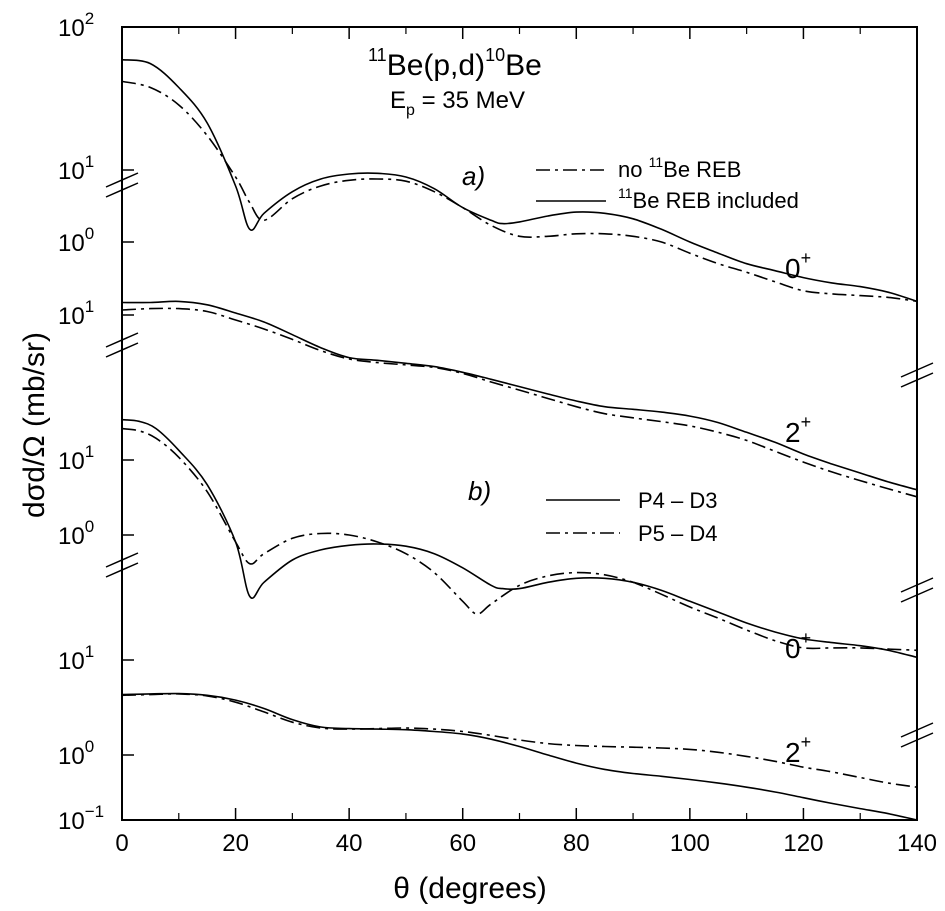 Image resolution: width=945 pixels, height=911 pixels. What do you see at coordinates (89, 18) in the screenshot?
I see `y-tick-exp: 2` at bounding box center [89, 18].